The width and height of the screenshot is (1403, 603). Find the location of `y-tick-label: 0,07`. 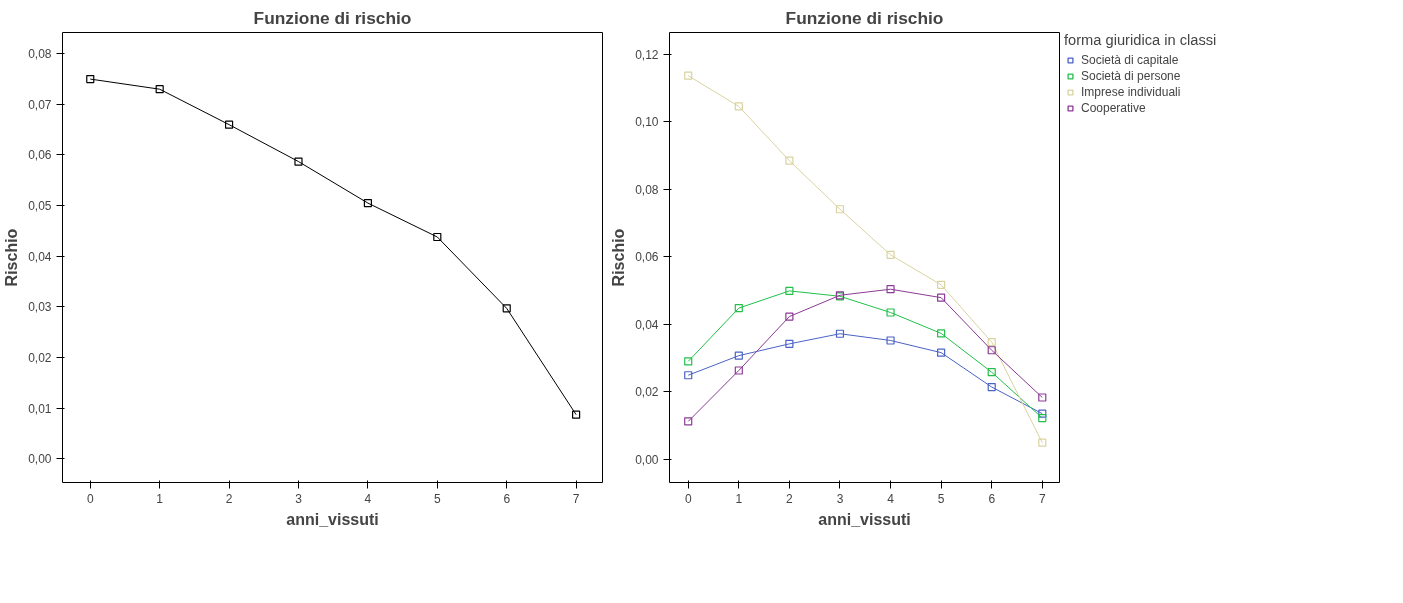

y-tick-label: 0,07 is located at coordinates (40, 104).